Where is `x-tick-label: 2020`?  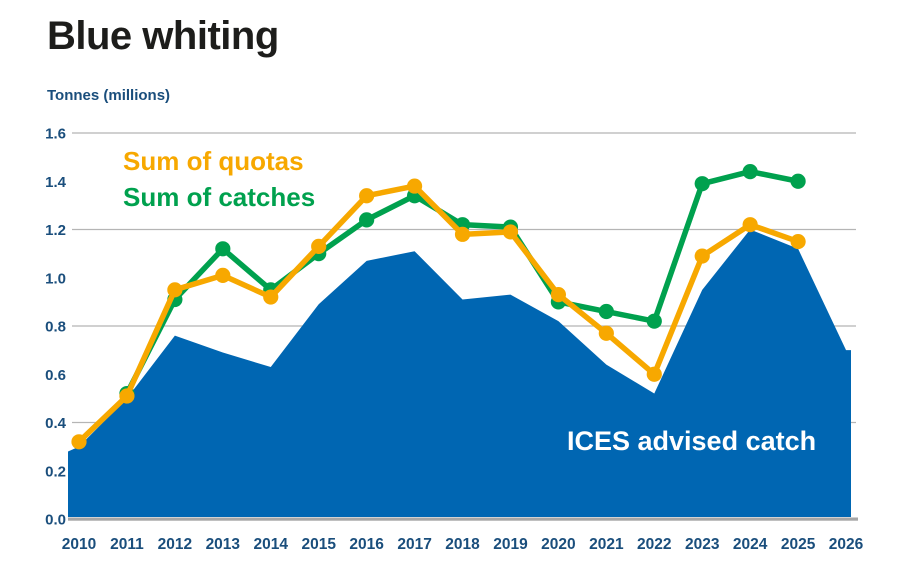 x-tick-label: 2020 is located at coordinates (558, 544).